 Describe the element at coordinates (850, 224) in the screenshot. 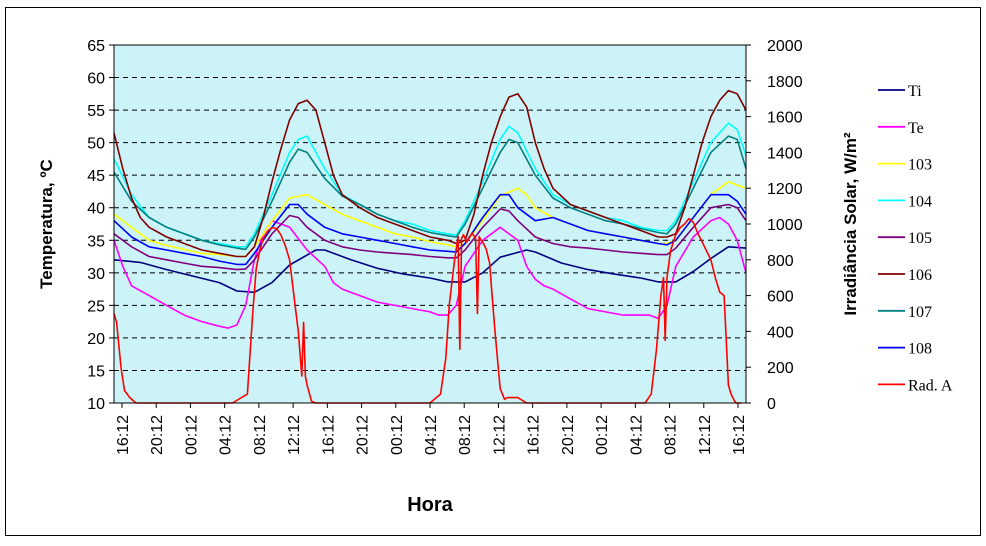

I see `y2-axis-title: Irradiância Solar, W/m²` at that location.